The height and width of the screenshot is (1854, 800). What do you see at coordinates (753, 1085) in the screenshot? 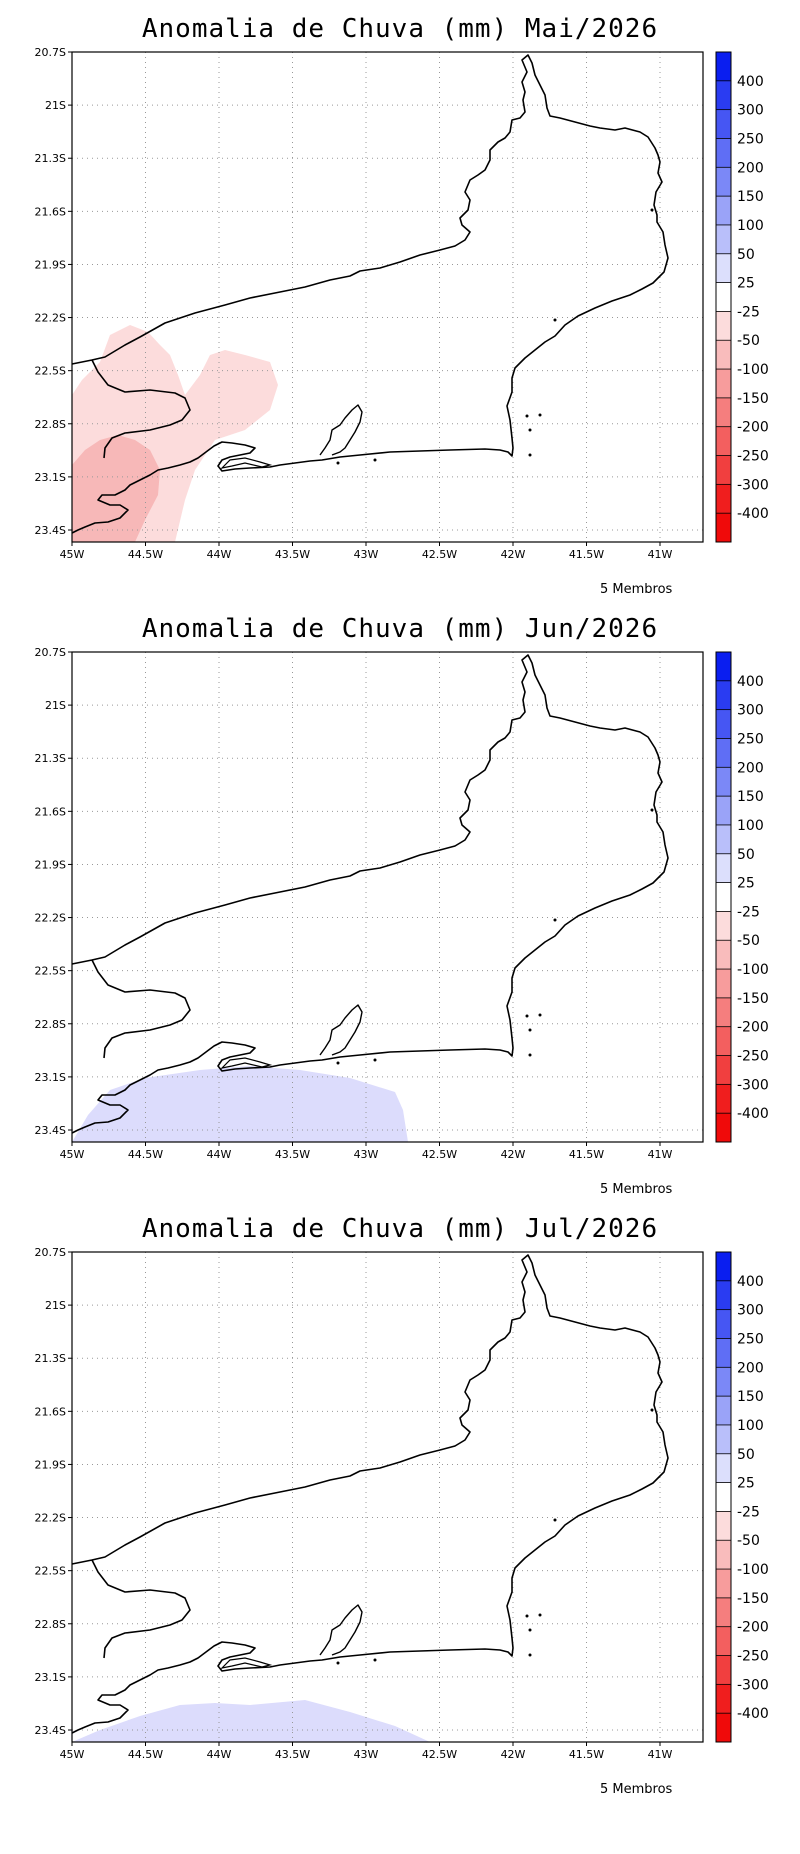
I see `colorbar-label: -300` at bounding box center [753, 1085].